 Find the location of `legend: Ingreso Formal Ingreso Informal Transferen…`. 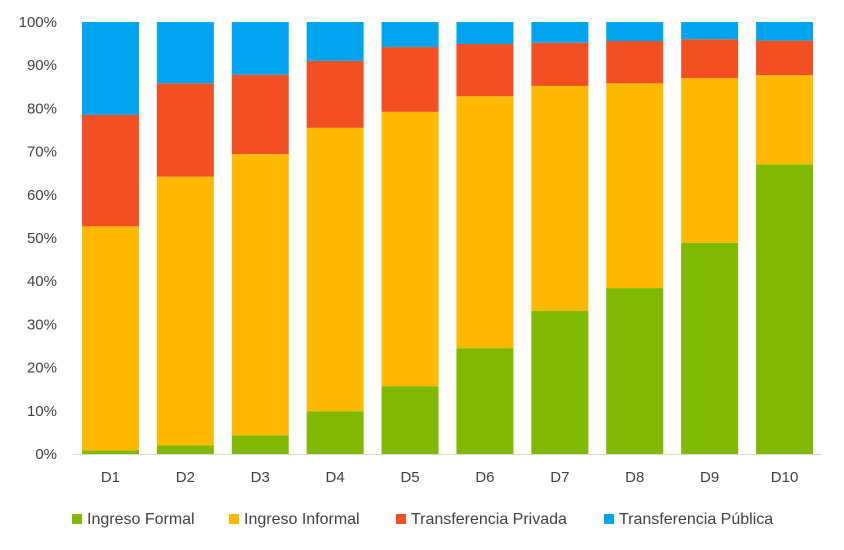

legend: Ingreso Formal Ingreso Informal Transferen… is located at coordinates (422, 519).